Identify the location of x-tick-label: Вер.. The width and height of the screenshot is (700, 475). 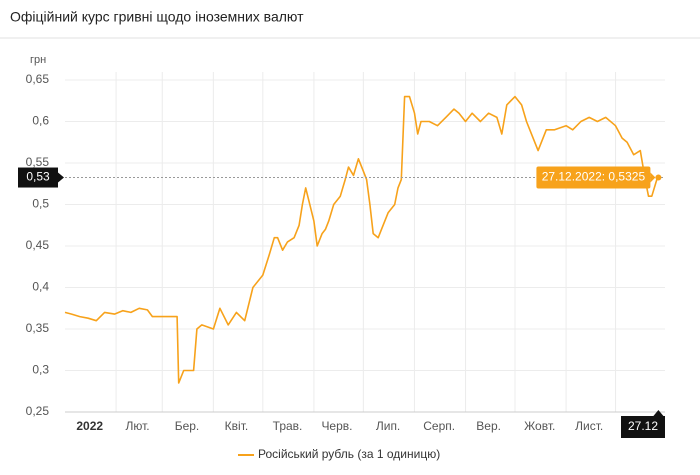
(488, 426).